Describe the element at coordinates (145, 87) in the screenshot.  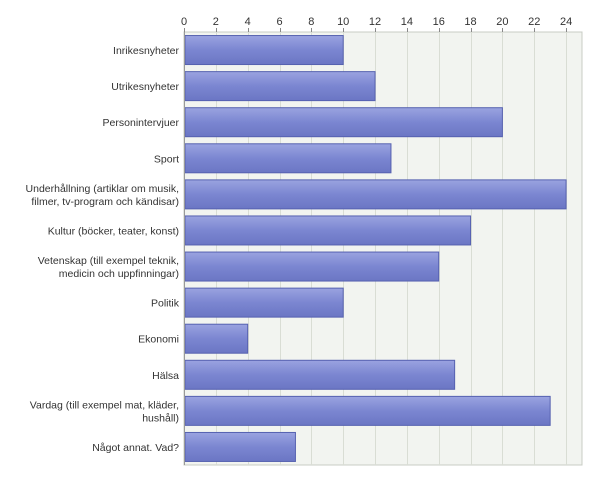
I see `category-label: Utrikesnyheter` at that location.